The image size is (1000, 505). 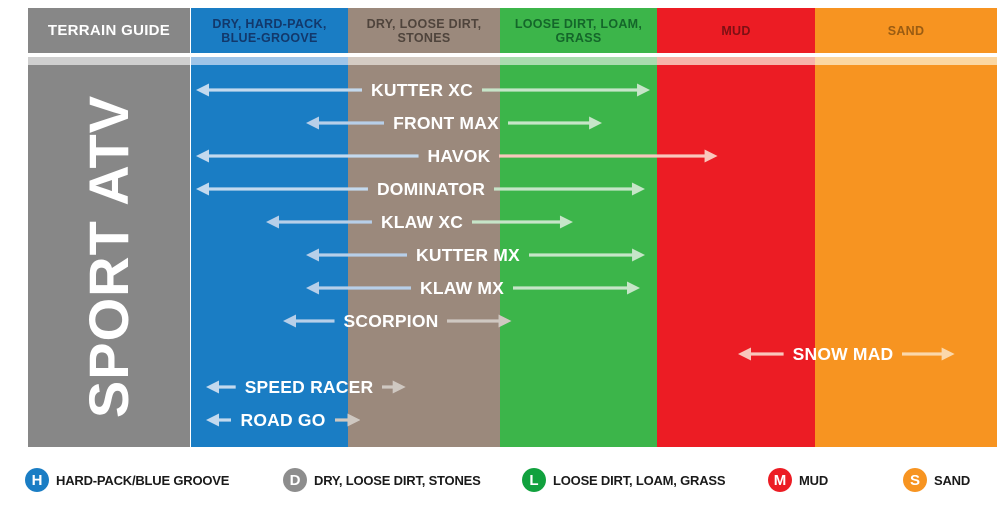 I want to click on legend-item-d: D DRY, LOOSE DIRT, STONES, so click(x=382, y=480).